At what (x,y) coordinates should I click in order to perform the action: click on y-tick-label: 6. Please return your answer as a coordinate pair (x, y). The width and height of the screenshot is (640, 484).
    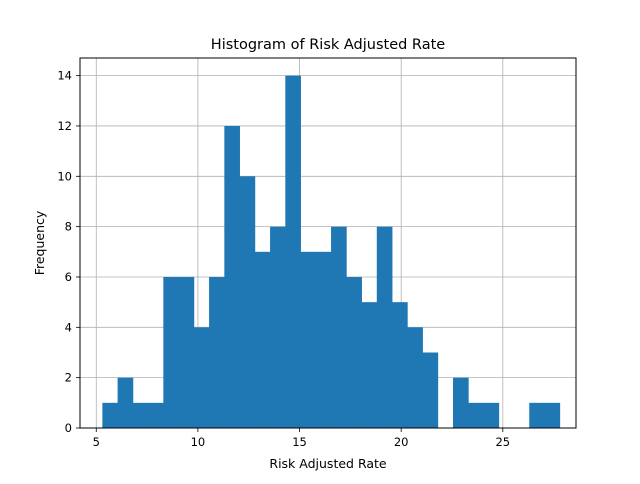
    Looking at the image, I should click on (68, 277).